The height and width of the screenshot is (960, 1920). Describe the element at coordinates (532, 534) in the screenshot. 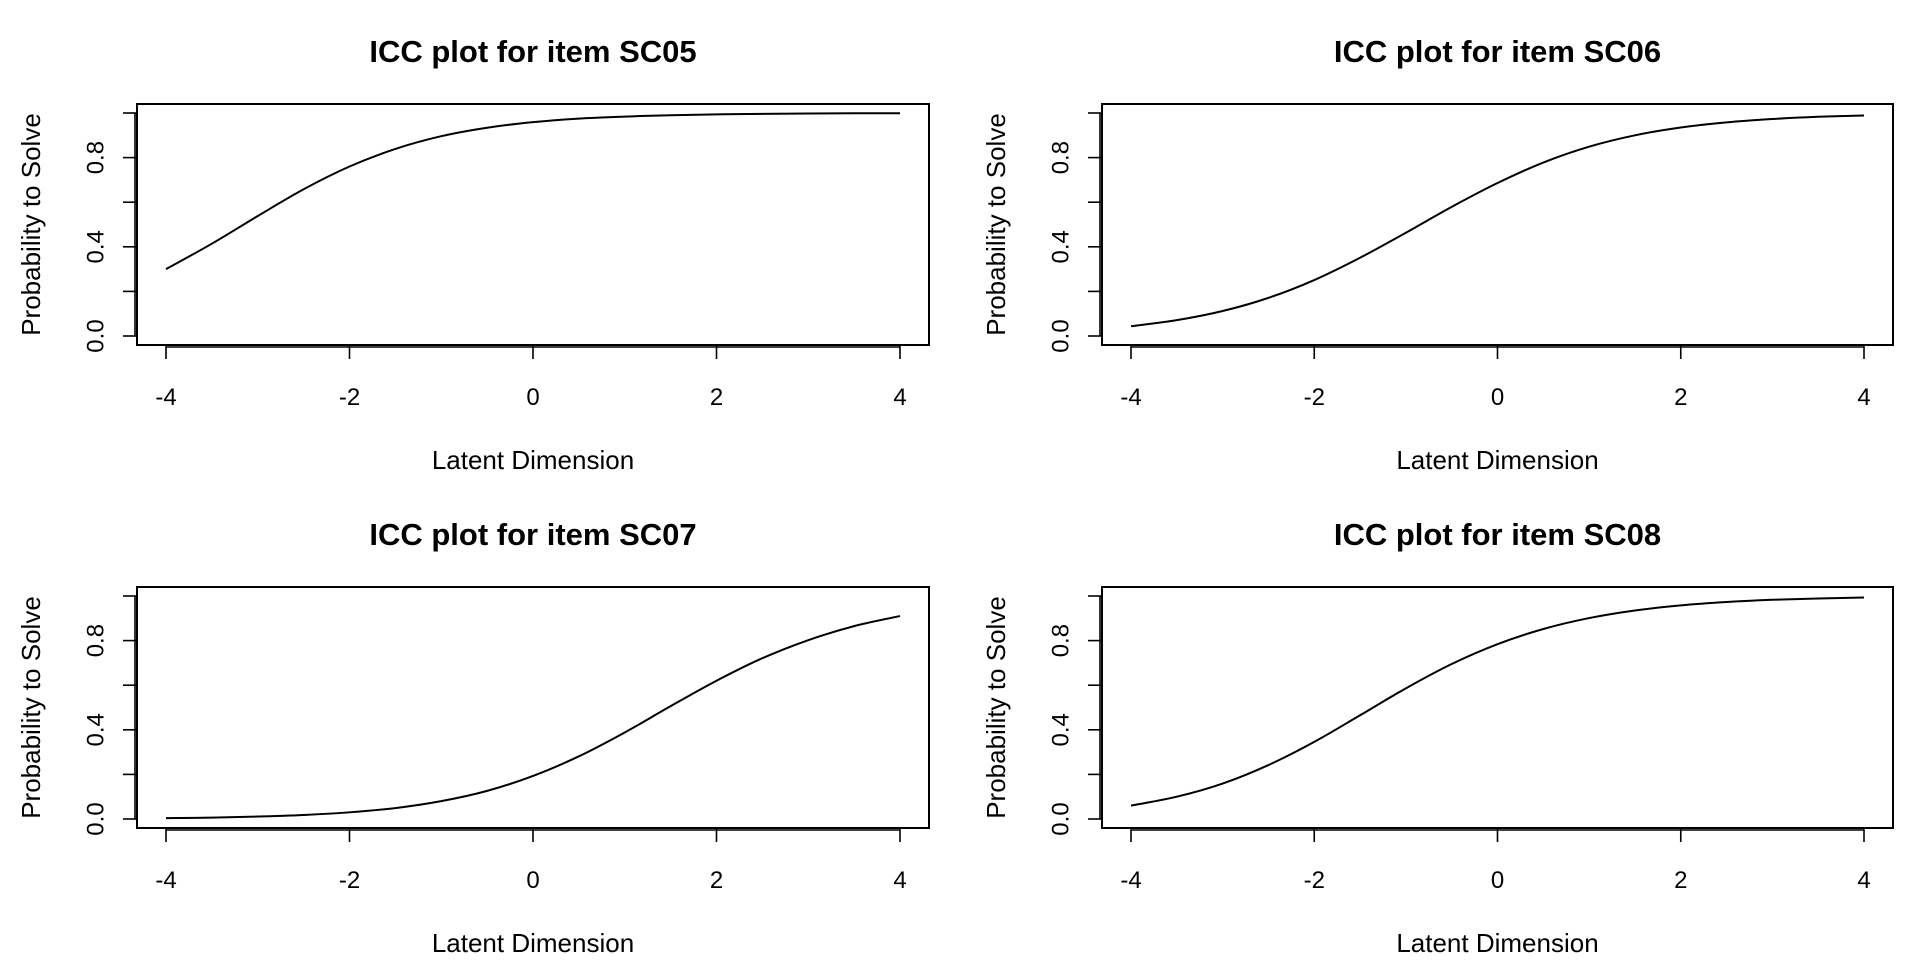

I see `panel-title: ICC plot for item SC07` at that location.